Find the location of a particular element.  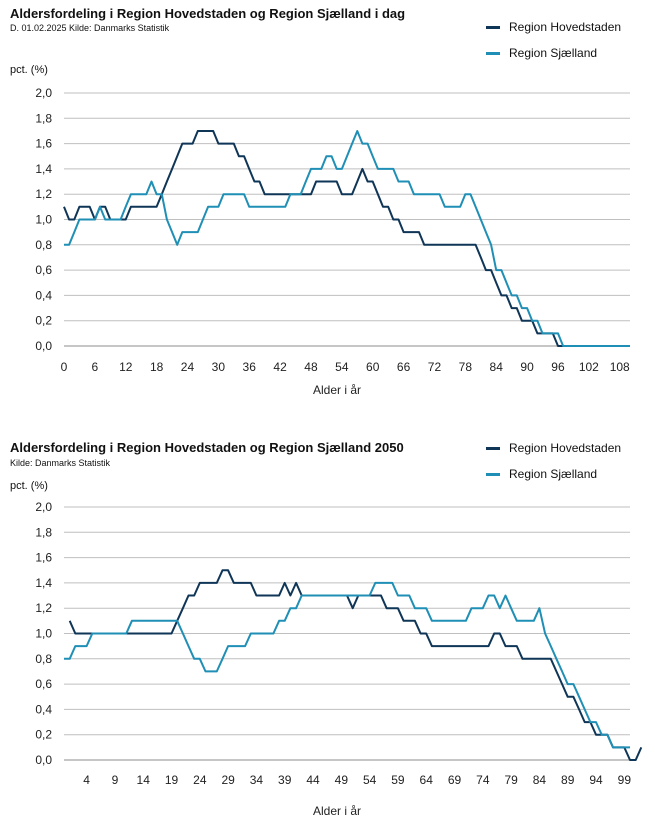

x-tick-label: 19 is located at coordinates (172, 780).